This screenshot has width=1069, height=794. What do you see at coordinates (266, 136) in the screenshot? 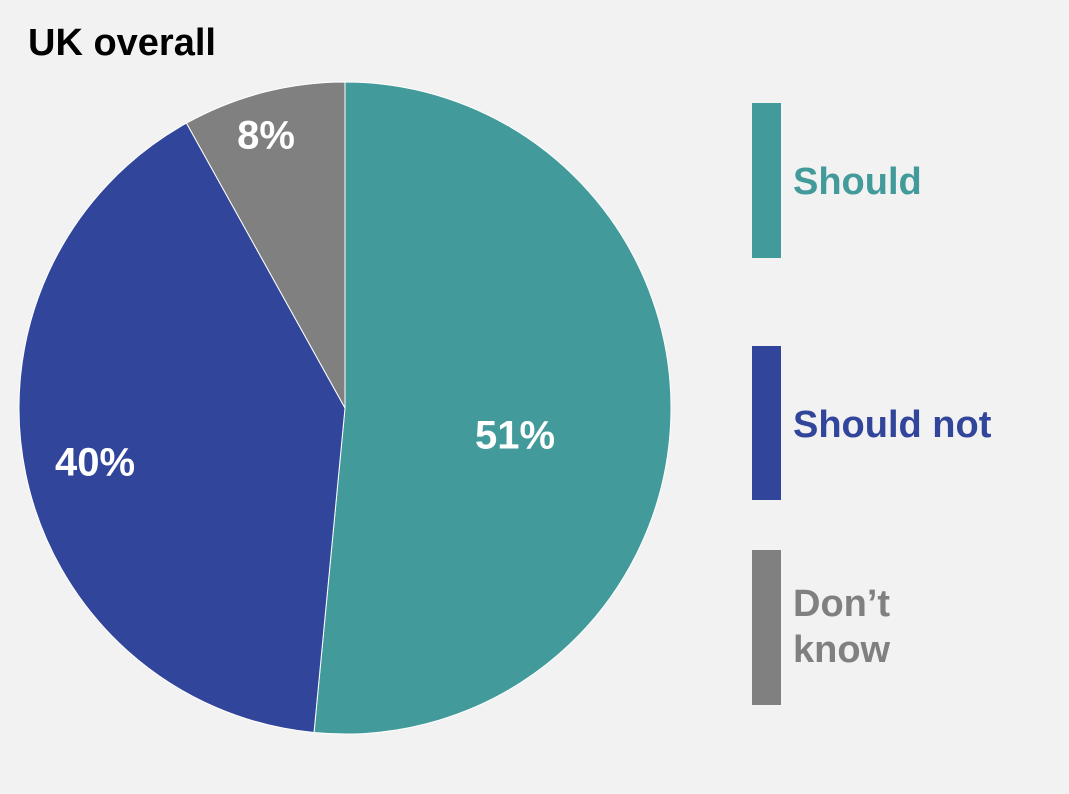
I see `slice-label-don-t-know: 8%` at bounding box center [266, 136].